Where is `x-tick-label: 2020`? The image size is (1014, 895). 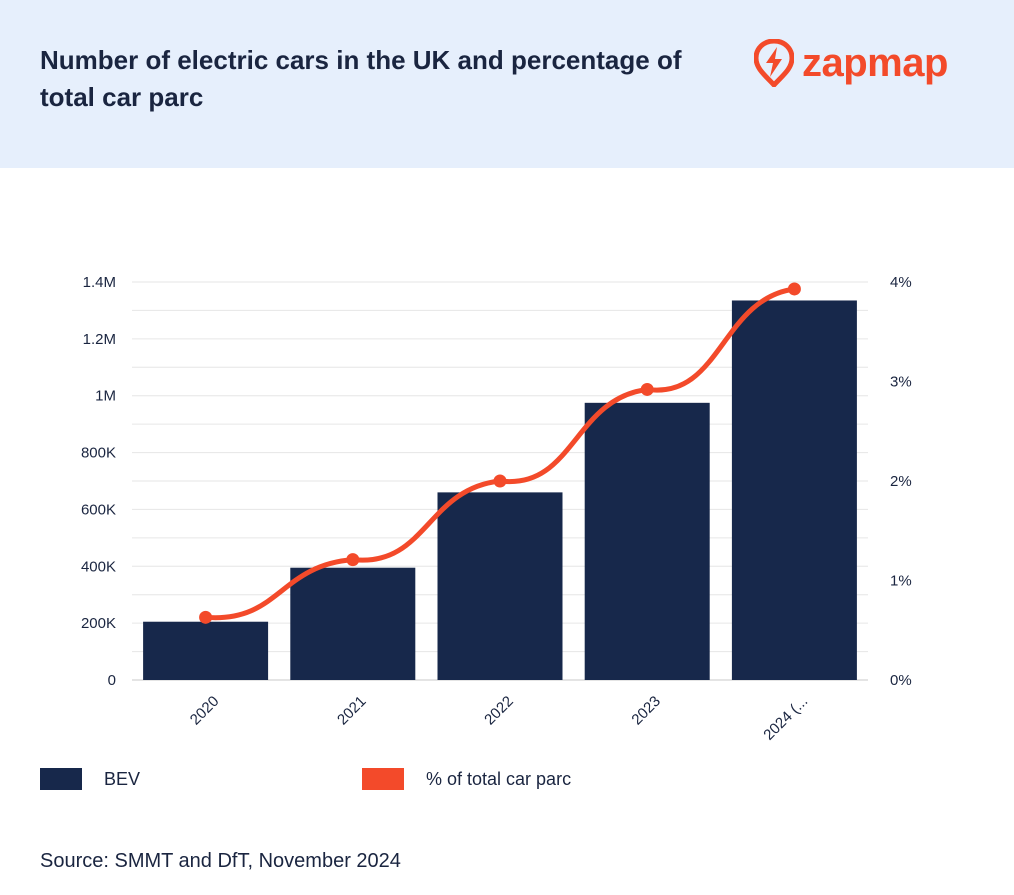 x-tick-label: 2020 is located at coordinates (205, 711).